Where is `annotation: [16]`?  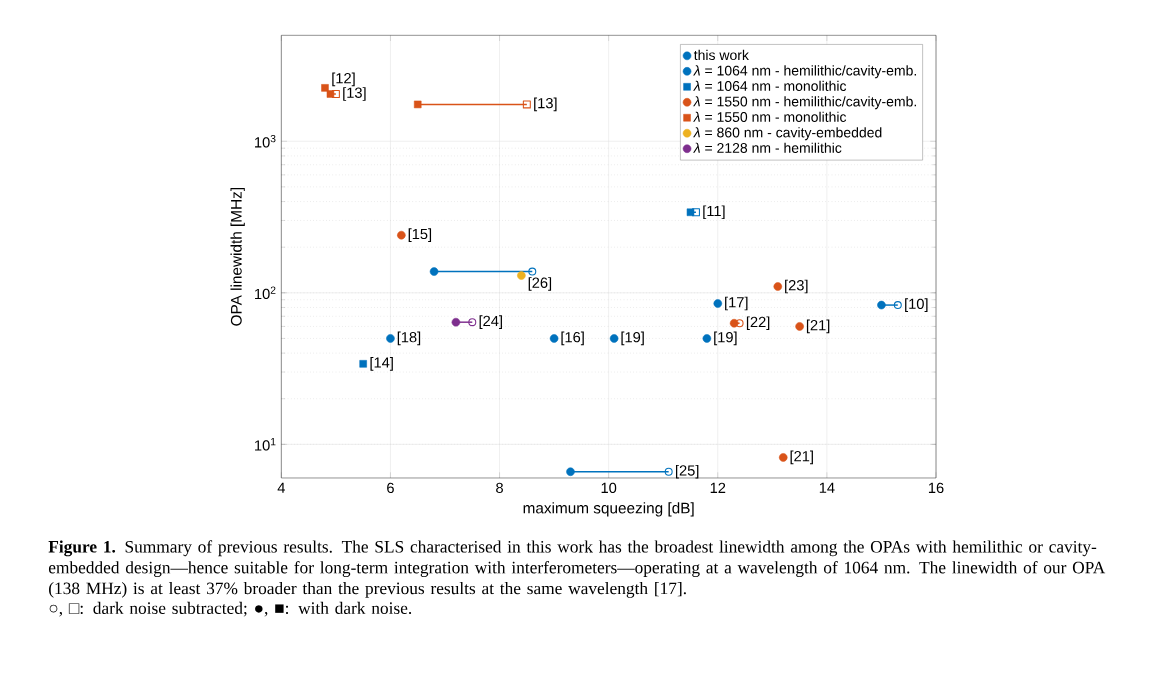 annotation: [16] is located at coordinates (572, 338).